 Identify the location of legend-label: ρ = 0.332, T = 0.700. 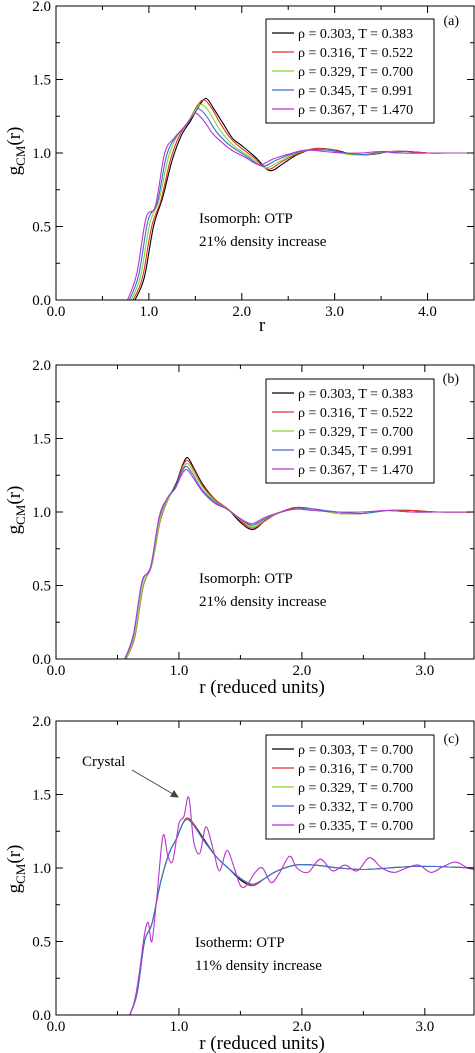
(355, 807).